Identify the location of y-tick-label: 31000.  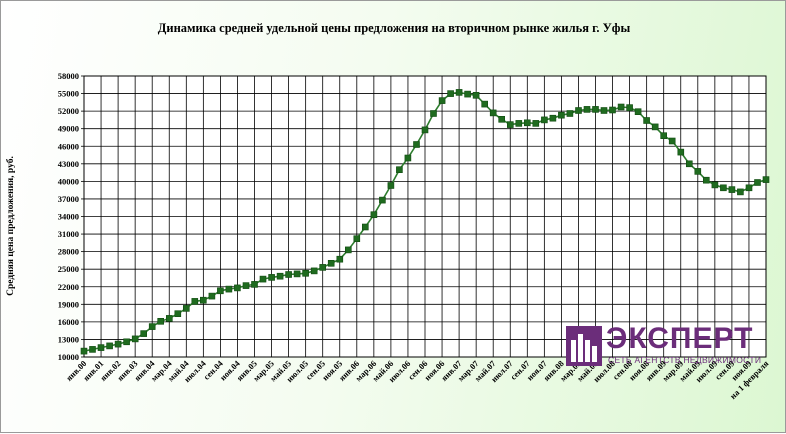
(68, 234).